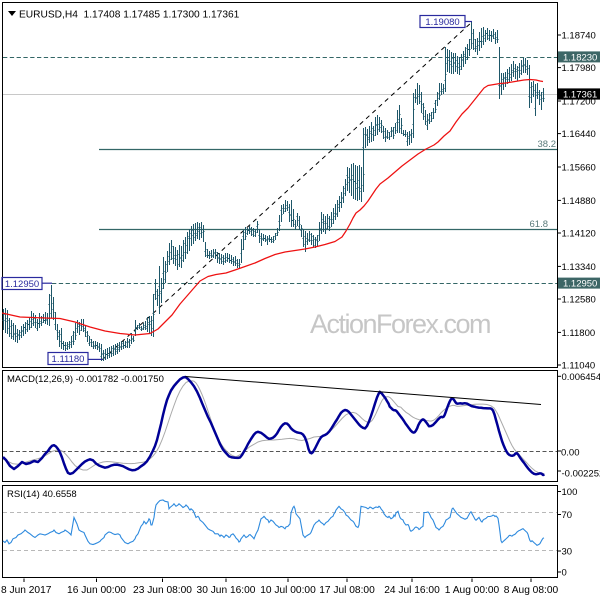 The height and width of the screenshot is (605, 600). I want to click on svg-text: 30, so click(567, 552).